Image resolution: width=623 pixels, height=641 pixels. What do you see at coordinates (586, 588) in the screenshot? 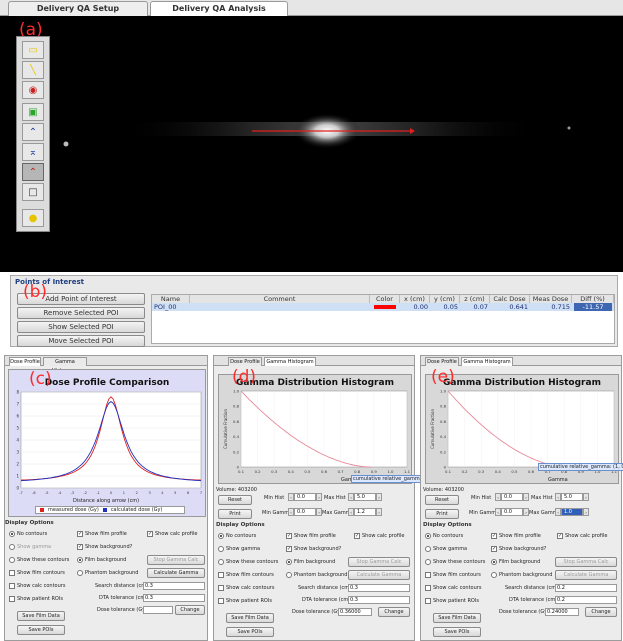
I see `search-distance-input: 0.2` at bounding box center [586, 588].